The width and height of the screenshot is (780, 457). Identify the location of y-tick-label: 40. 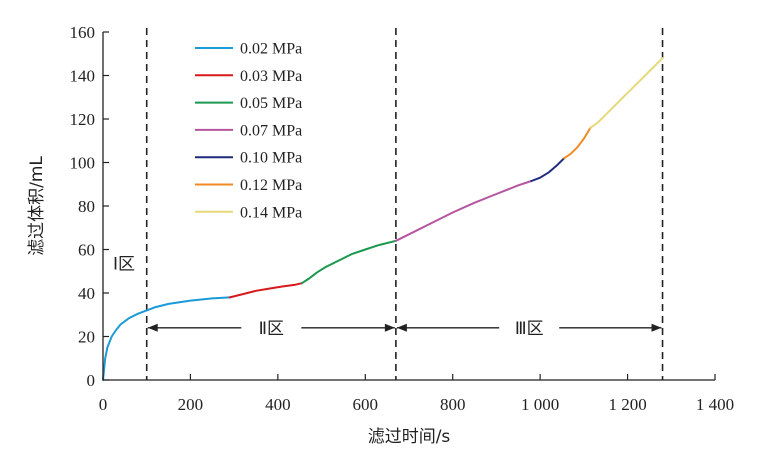
(86, 293).